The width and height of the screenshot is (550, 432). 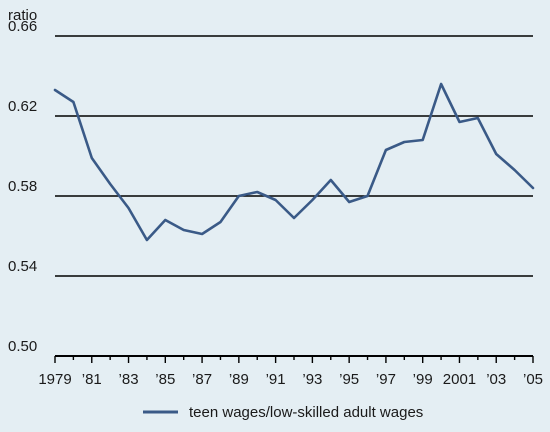 I want to click on x-tick-label: ’99, so click(x=423, y=379).